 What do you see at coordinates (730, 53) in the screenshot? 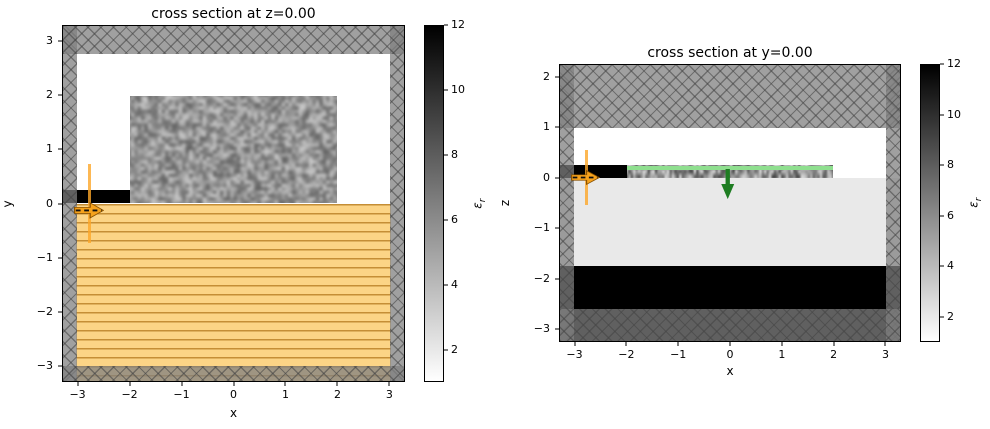
I see `chart-title: cross section at y=0.00` at bounding box center [730, 53].